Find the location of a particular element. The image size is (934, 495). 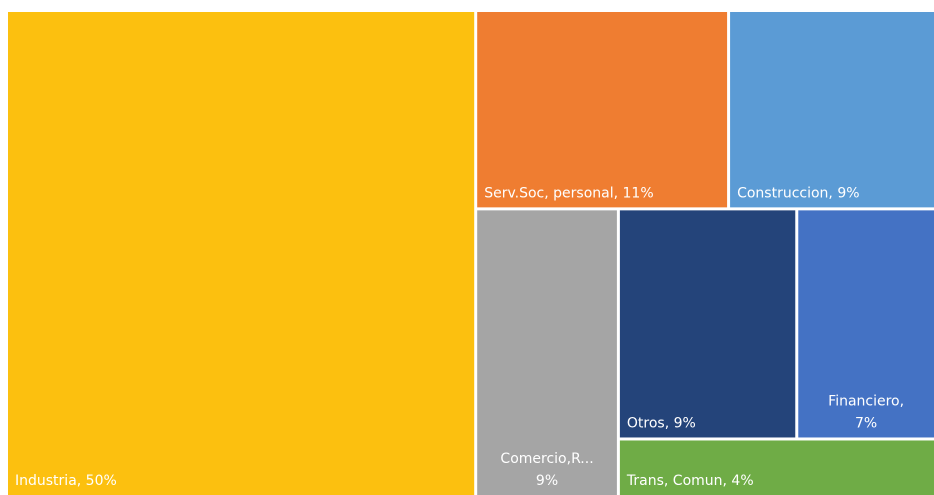

tile-label: Construccion, 9% is located at coordinates (798, 193).